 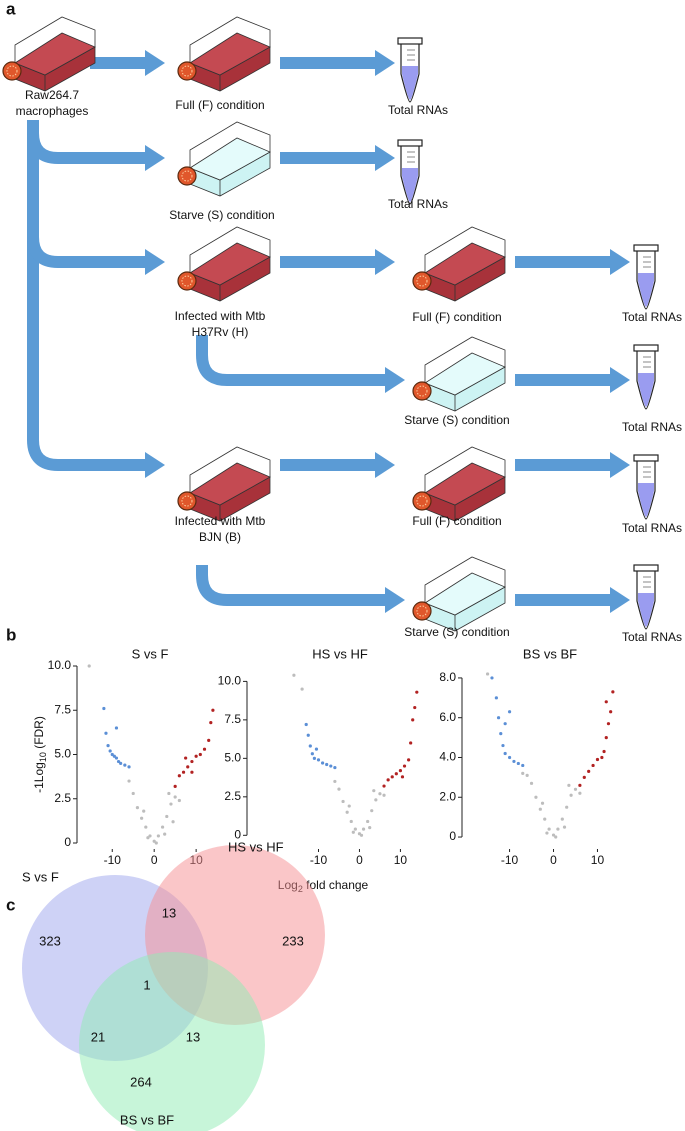 What do you see at coordinates (293, 940) in the screenshot?
I see `venn-count: 233` at bounding box center [293, 940].